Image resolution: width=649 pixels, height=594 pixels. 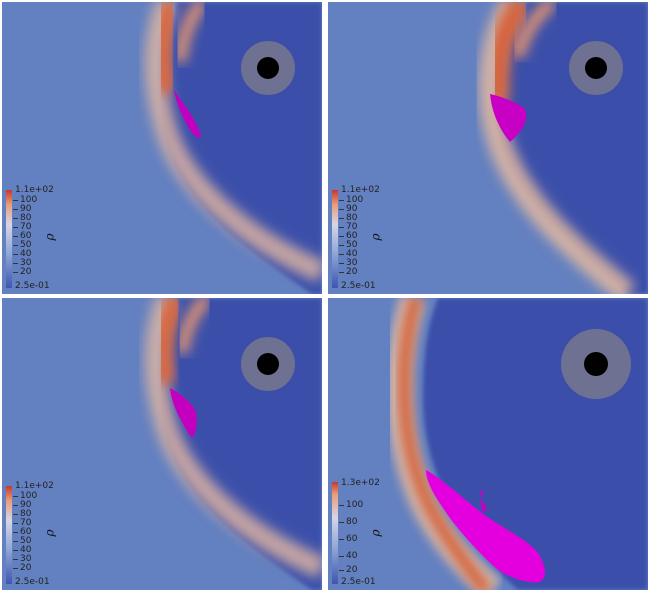 What do you see at coordinates (375, 237) in the screenshot?
I see `variable-label-2: ρ` at bounding box center [375, 237].